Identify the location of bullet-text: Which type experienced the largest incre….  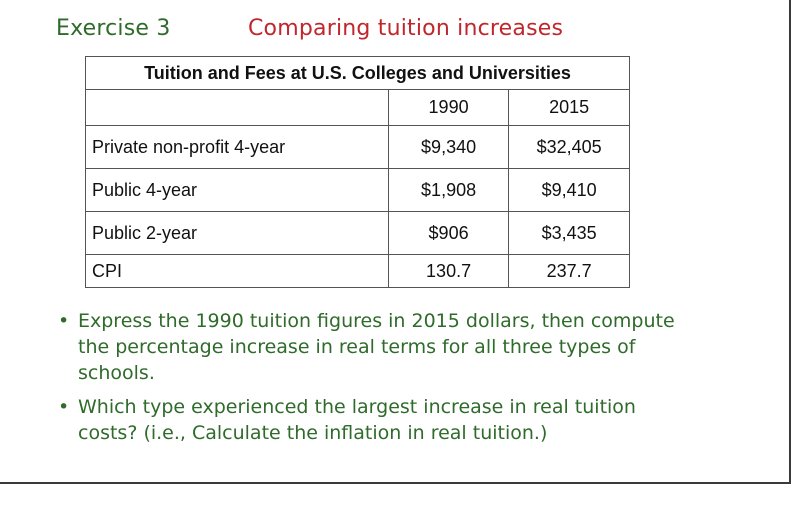
(357, 420).